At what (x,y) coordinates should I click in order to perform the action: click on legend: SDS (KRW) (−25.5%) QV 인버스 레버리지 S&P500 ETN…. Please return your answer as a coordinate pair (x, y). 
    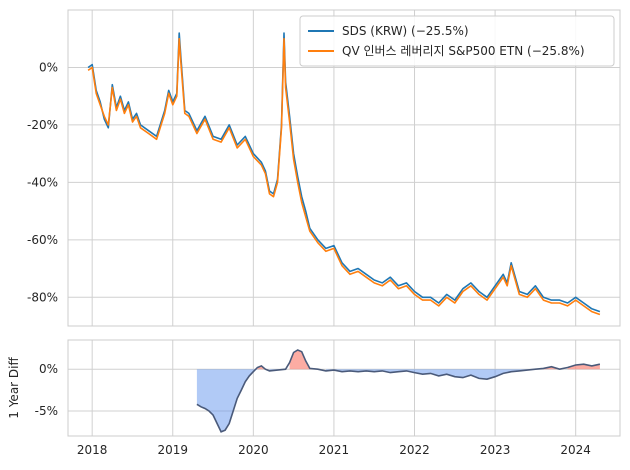
    Looking at the image, I should click on (457, 41).